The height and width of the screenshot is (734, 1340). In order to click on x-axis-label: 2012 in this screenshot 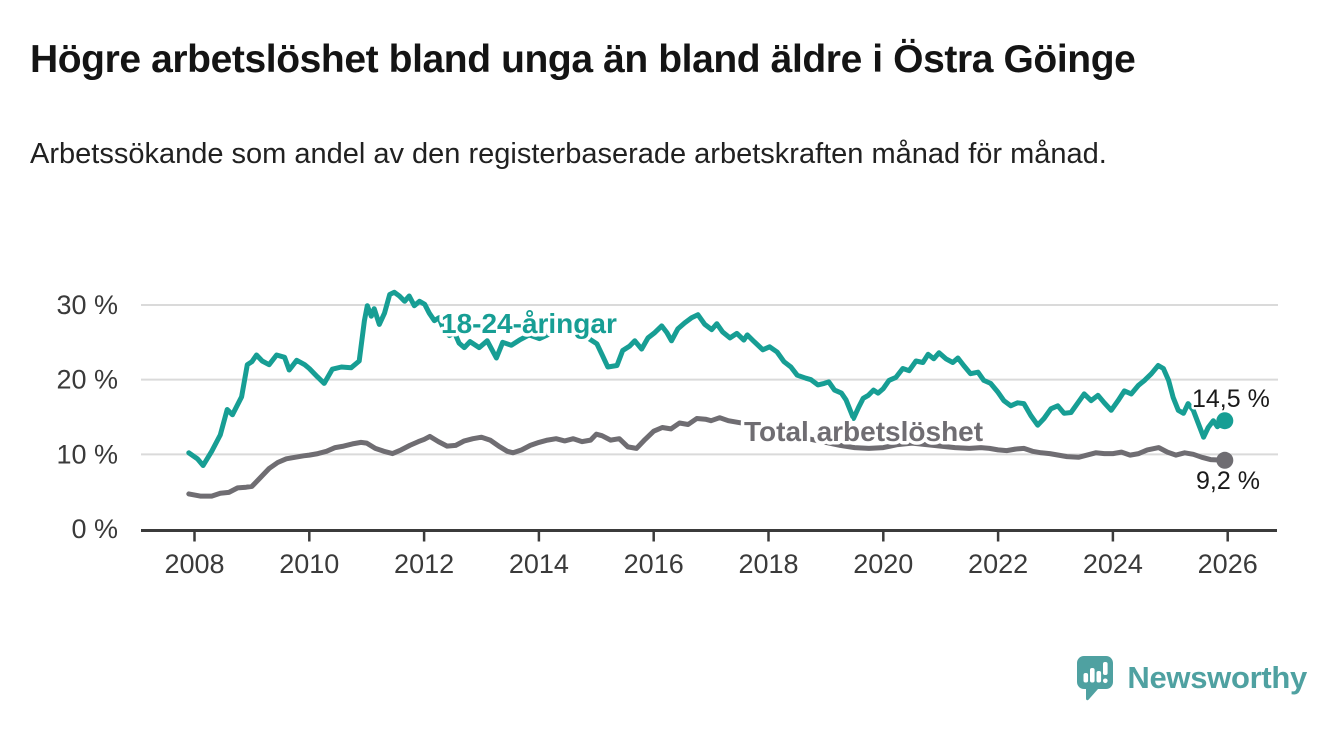, I will do `click(424, 564)`.